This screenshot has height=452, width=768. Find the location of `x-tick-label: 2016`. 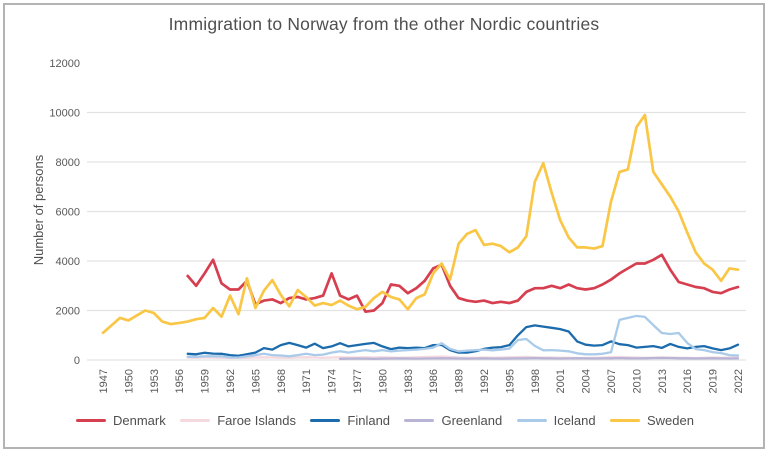

x-tick-label: 2016 is located at coordinates (688, 381).